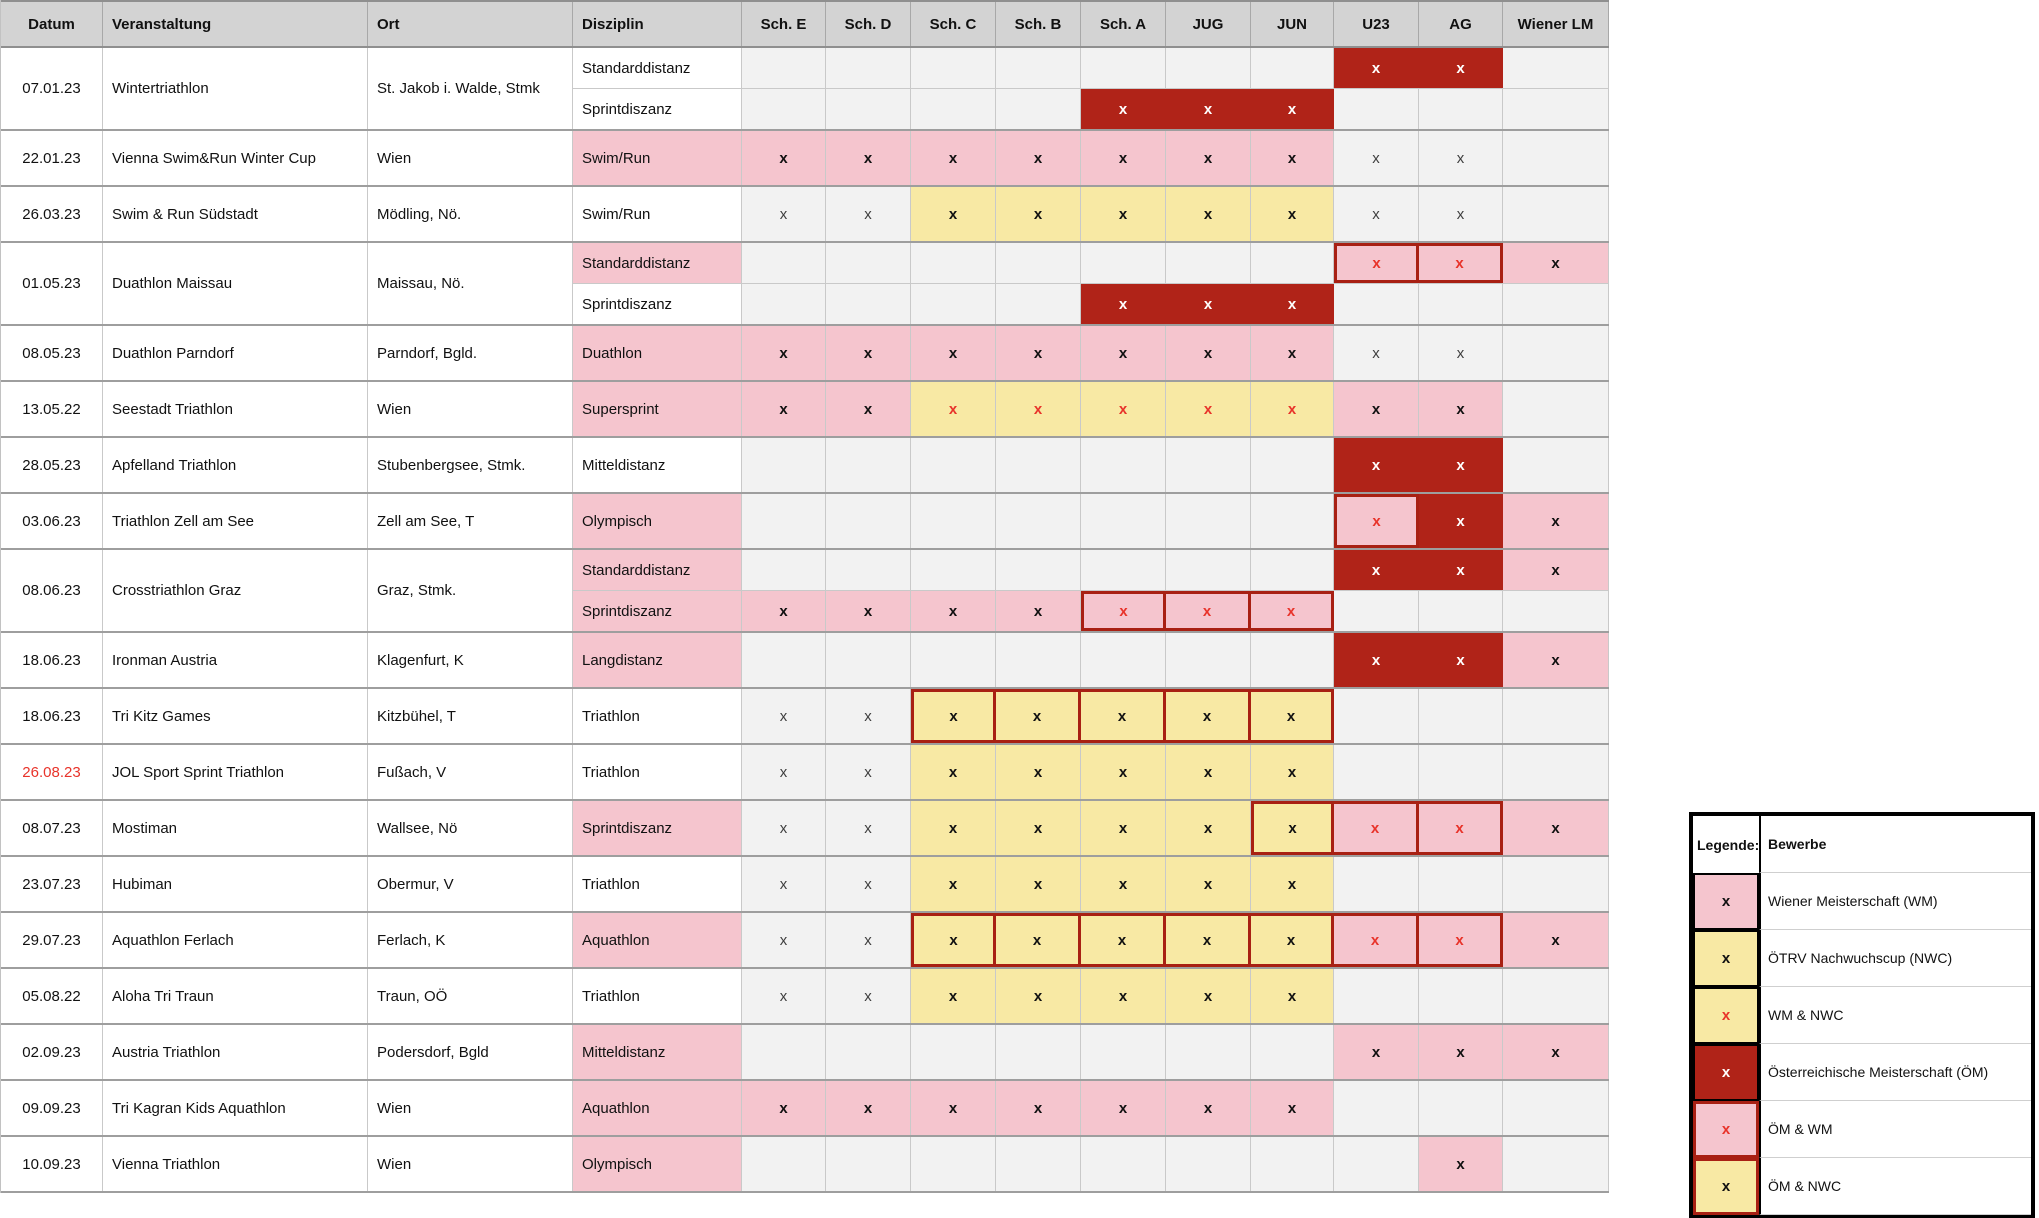 The image size is (2039, 1218). What do you see at coordinates (1091, 465) in the screenshot?
I see `discipline-row: Mitteldistanz x x` at bounding box center [1091, 465].